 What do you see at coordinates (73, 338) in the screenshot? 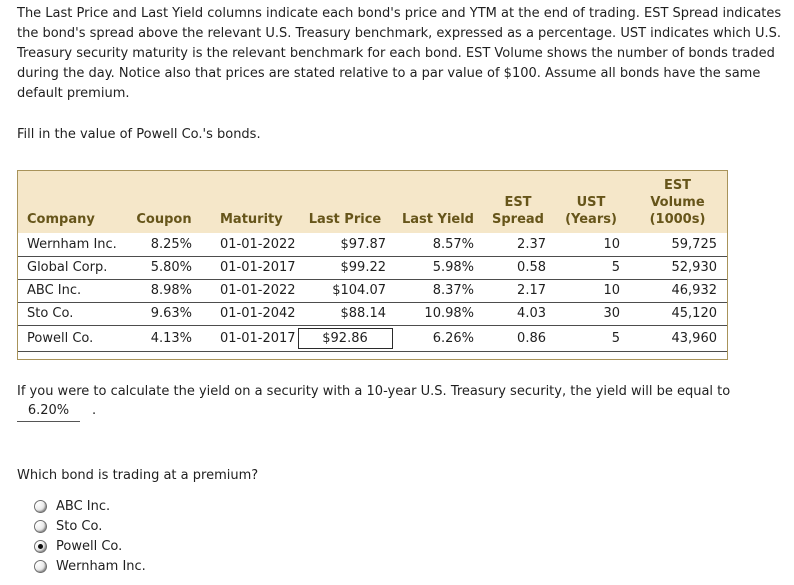
I see `cell-company: Powell Co.` at bounding box center [73, 338].